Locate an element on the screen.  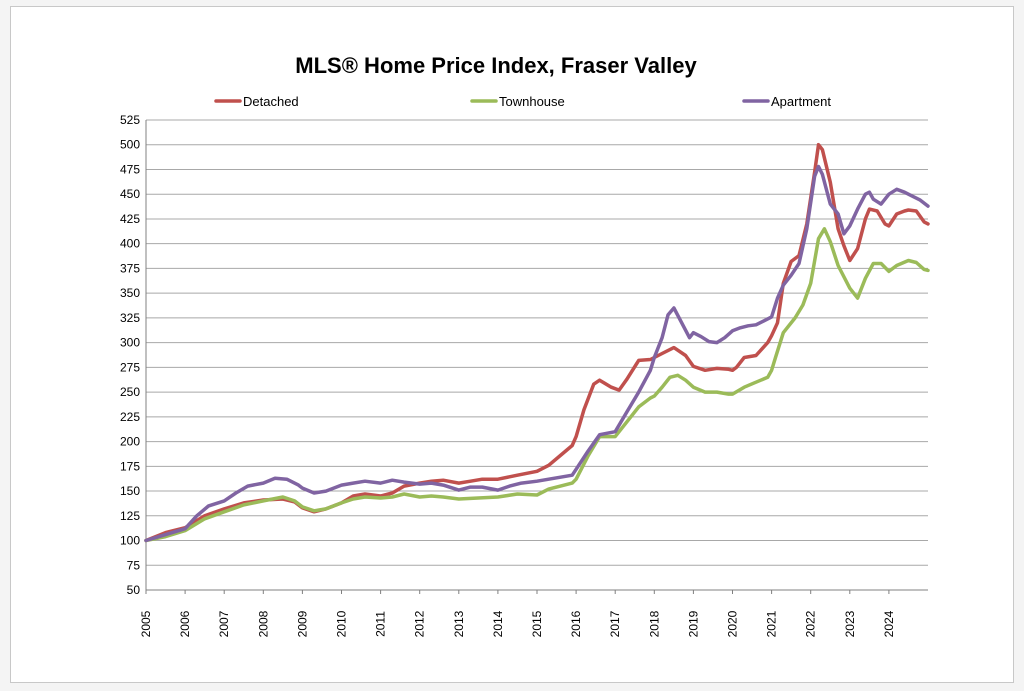
y-tick-label: 50 is located at coordinates (134, 590).